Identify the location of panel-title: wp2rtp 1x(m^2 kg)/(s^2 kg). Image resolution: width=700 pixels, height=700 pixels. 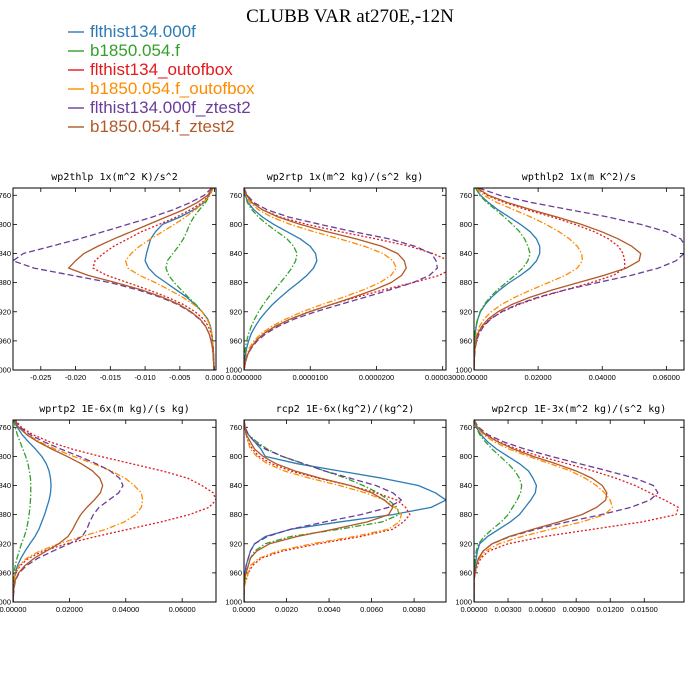
(345, 177).